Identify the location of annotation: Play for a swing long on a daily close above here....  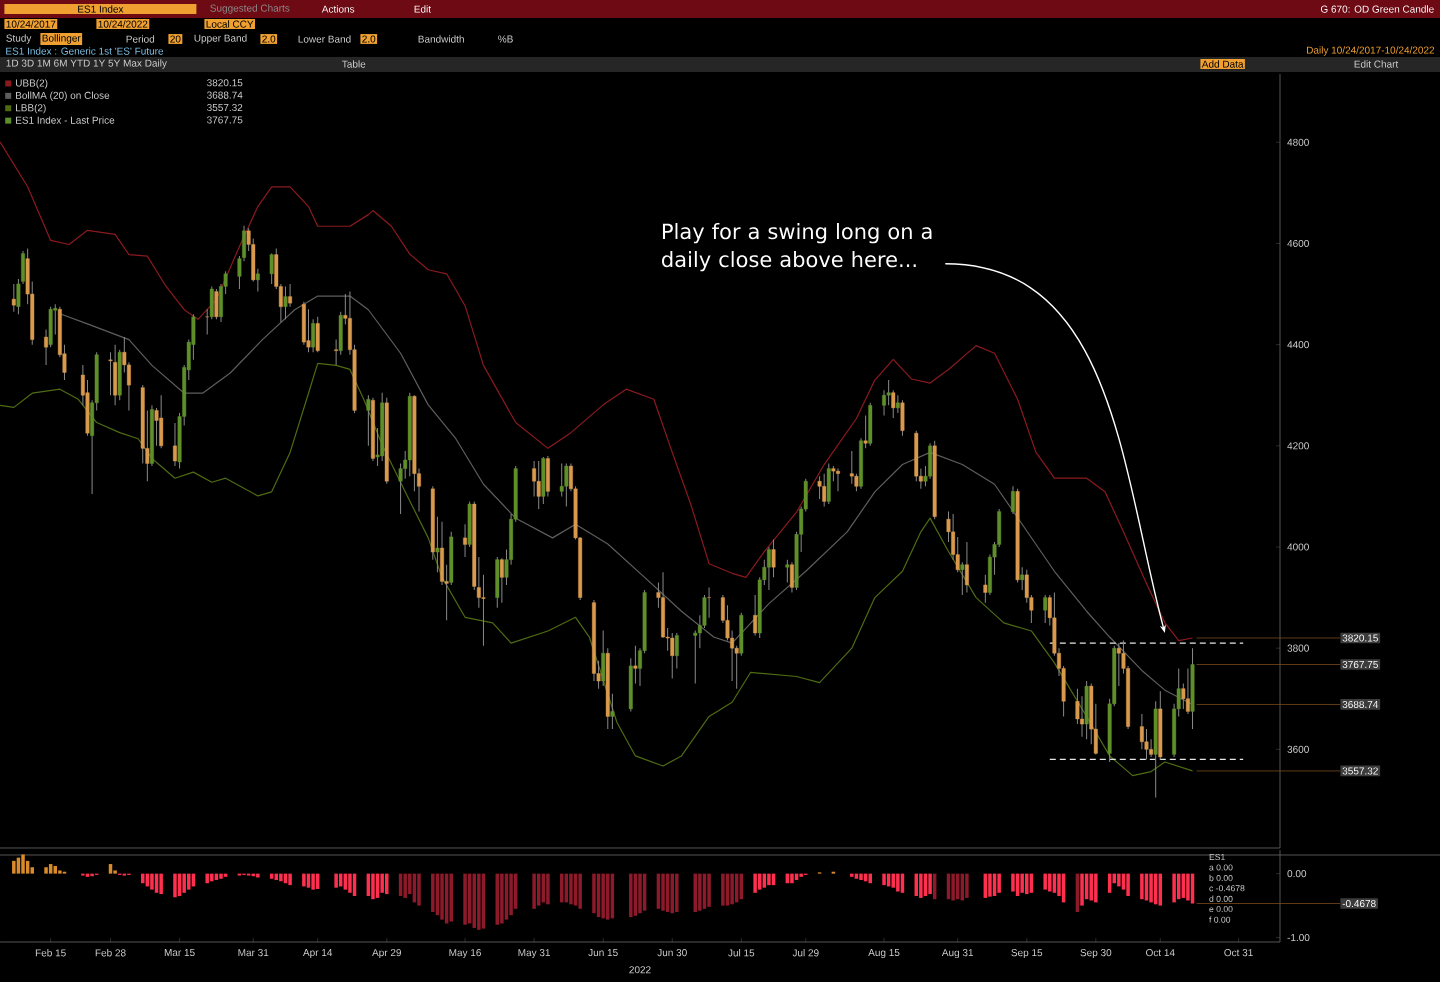
(797, 247).